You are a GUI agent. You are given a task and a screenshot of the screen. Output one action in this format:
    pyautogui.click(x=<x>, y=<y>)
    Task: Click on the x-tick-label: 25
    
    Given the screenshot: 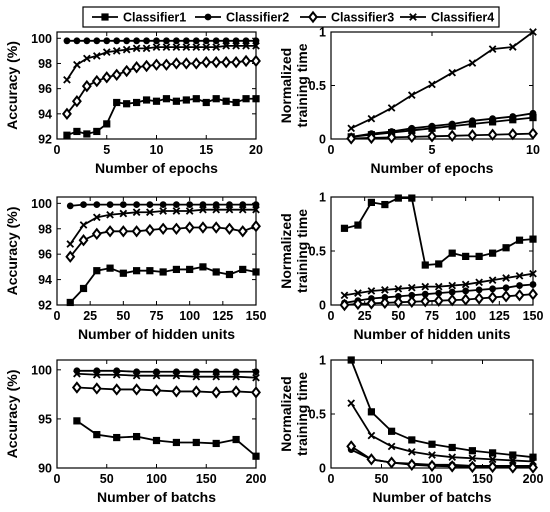 What is the action you would take?
    pyautogui.click(x=90, y=316)
    